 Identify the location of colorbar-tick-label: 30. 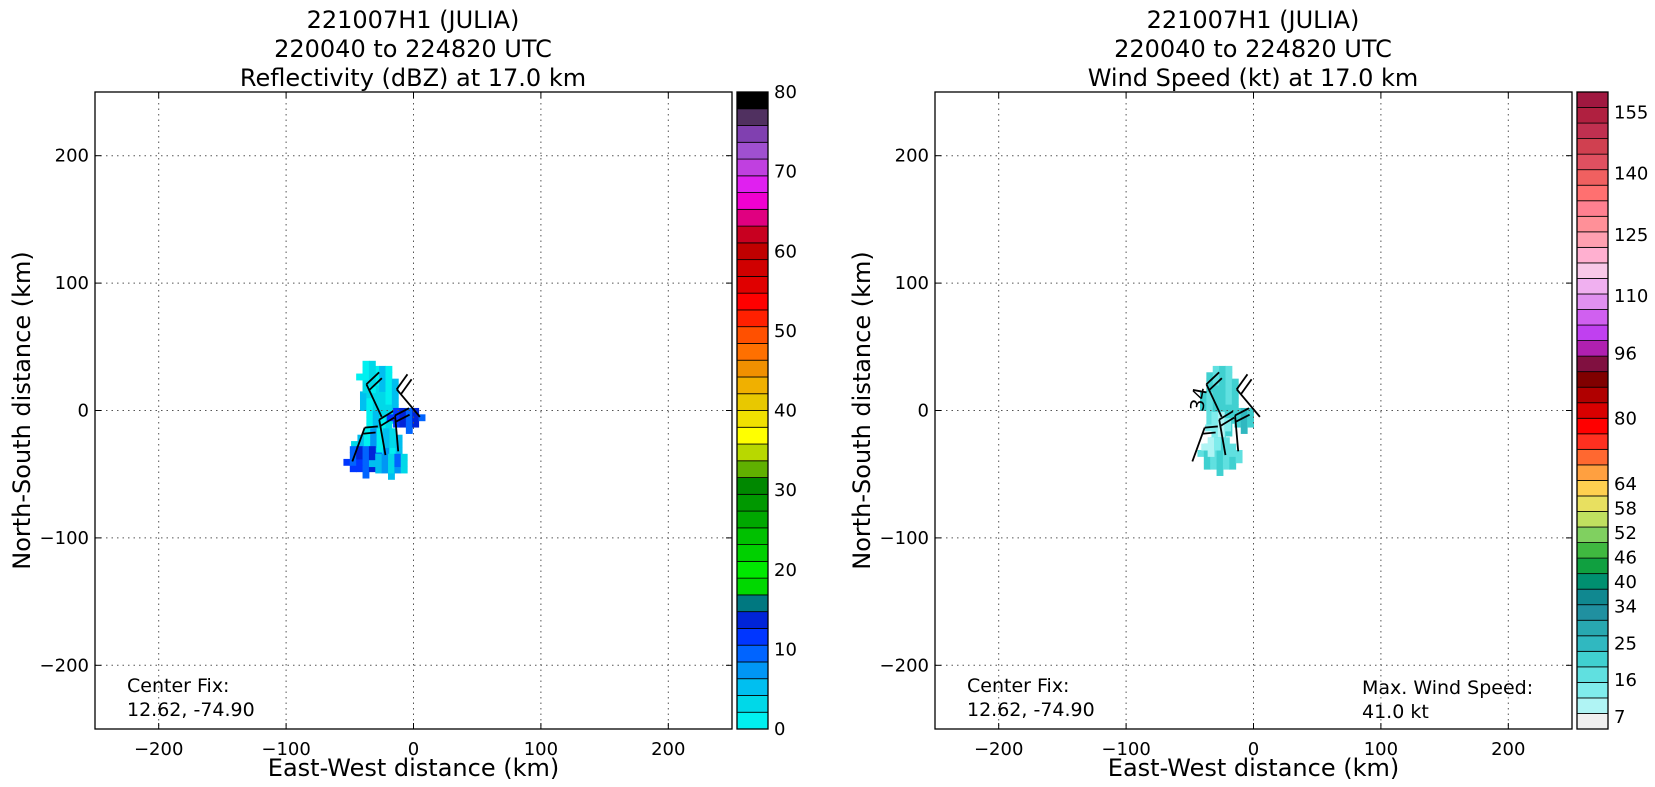
(785, 490).